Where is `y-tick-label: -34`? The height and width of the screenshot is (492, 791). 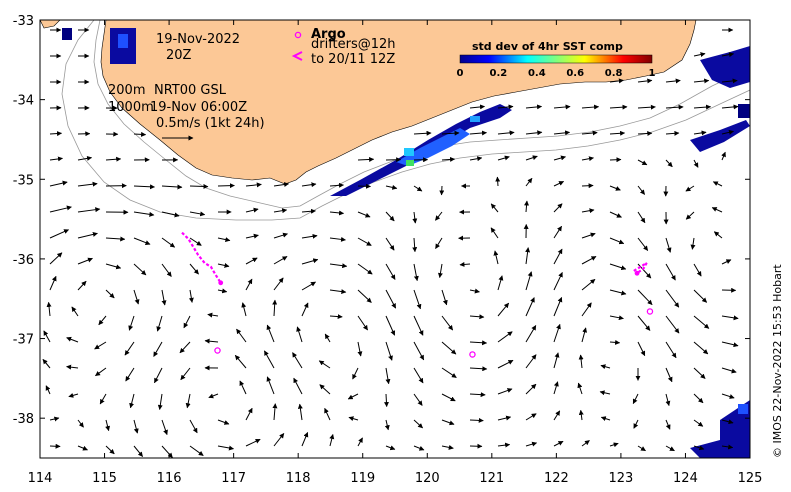 y-tick-label: -34 is located at coordinates (23, 101).